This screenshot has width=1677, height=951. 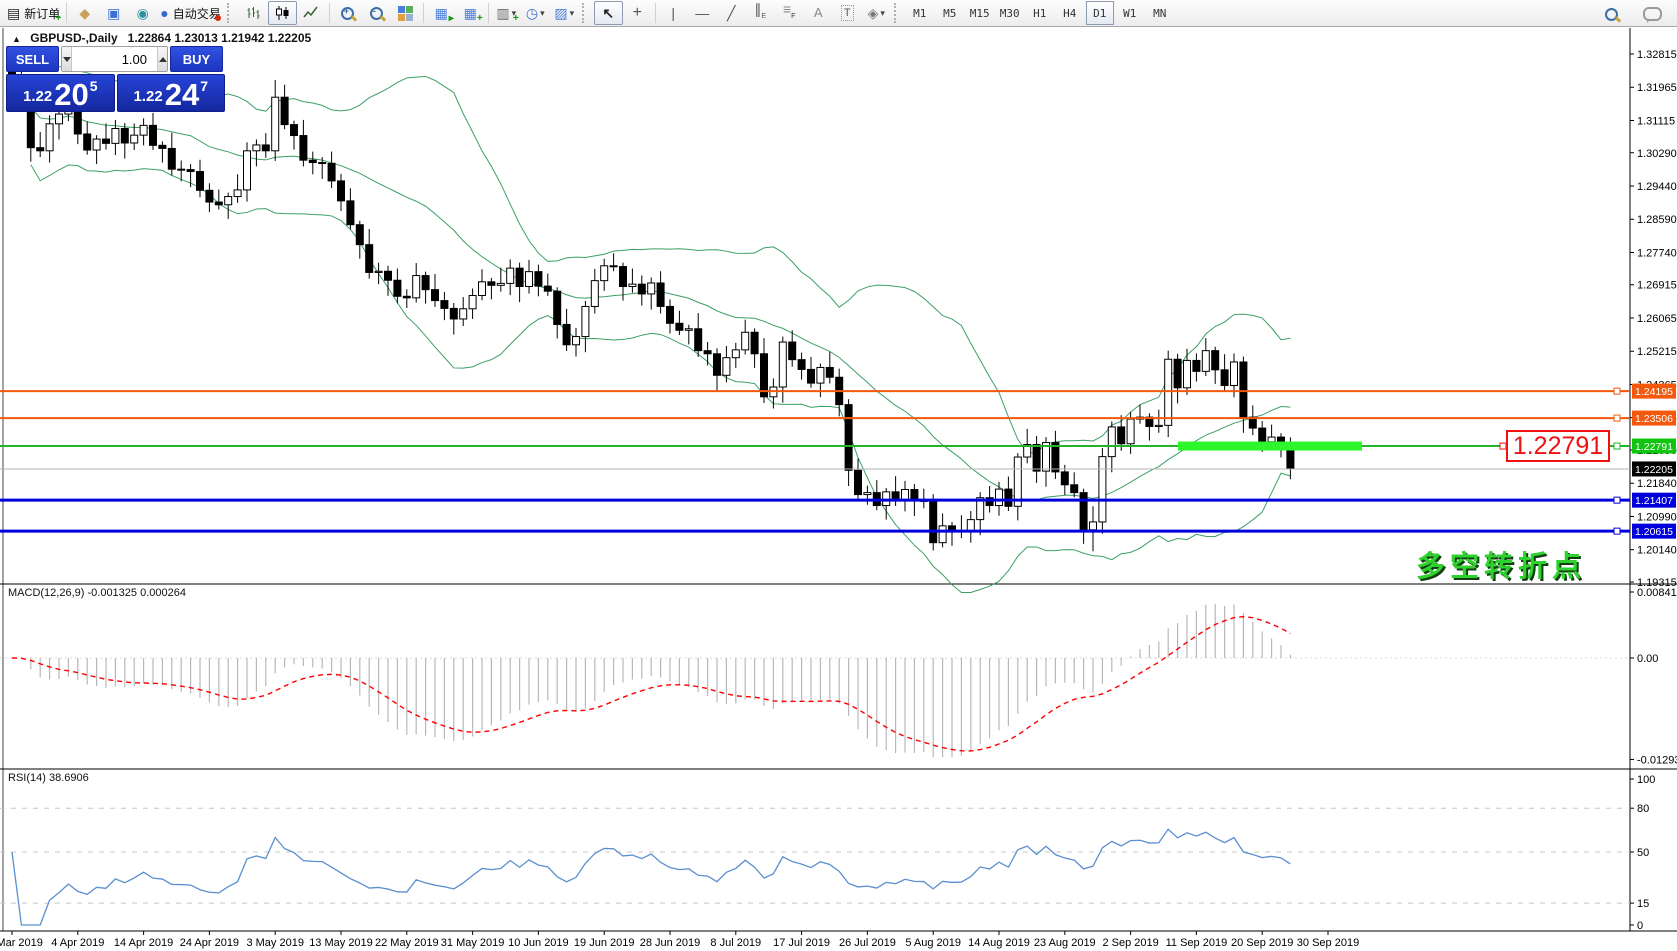 What do you see at coordinates (32, 59) in the screenshot?
I see `sell-button: SELL` at bounding box center [32, 59].